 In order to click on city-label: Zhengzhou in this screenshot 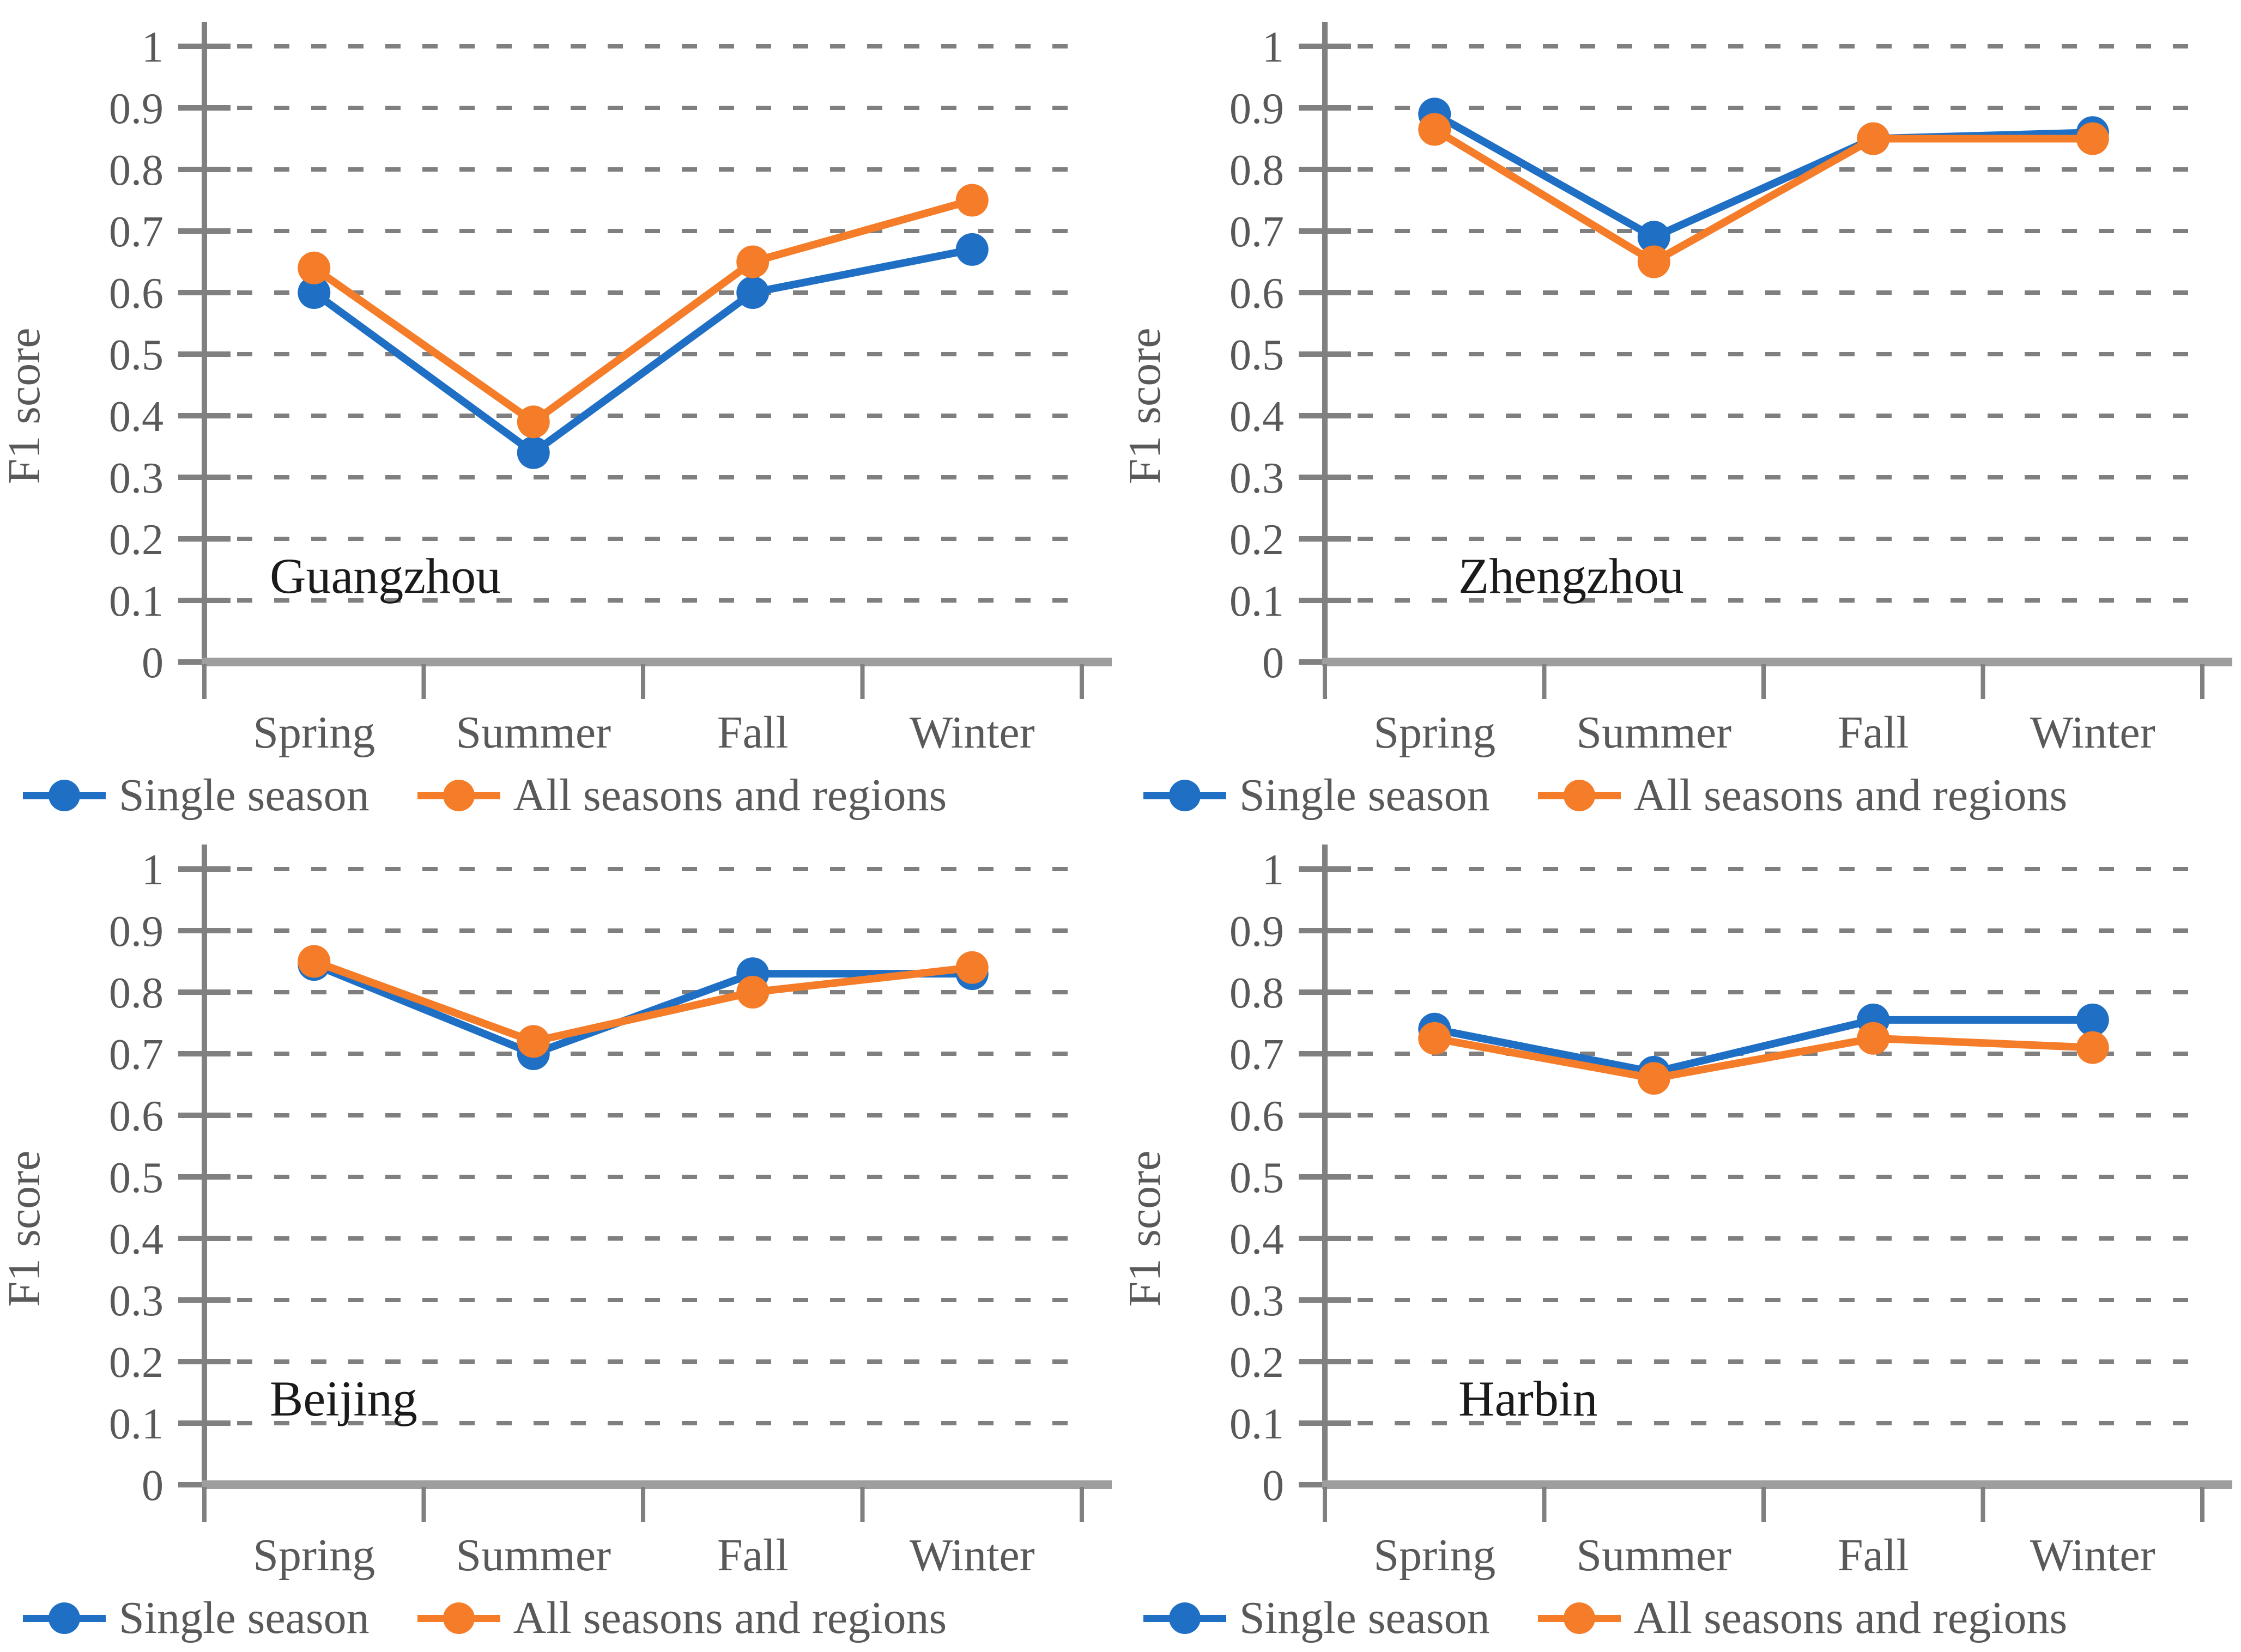, I will do `click(1571, 576)`.